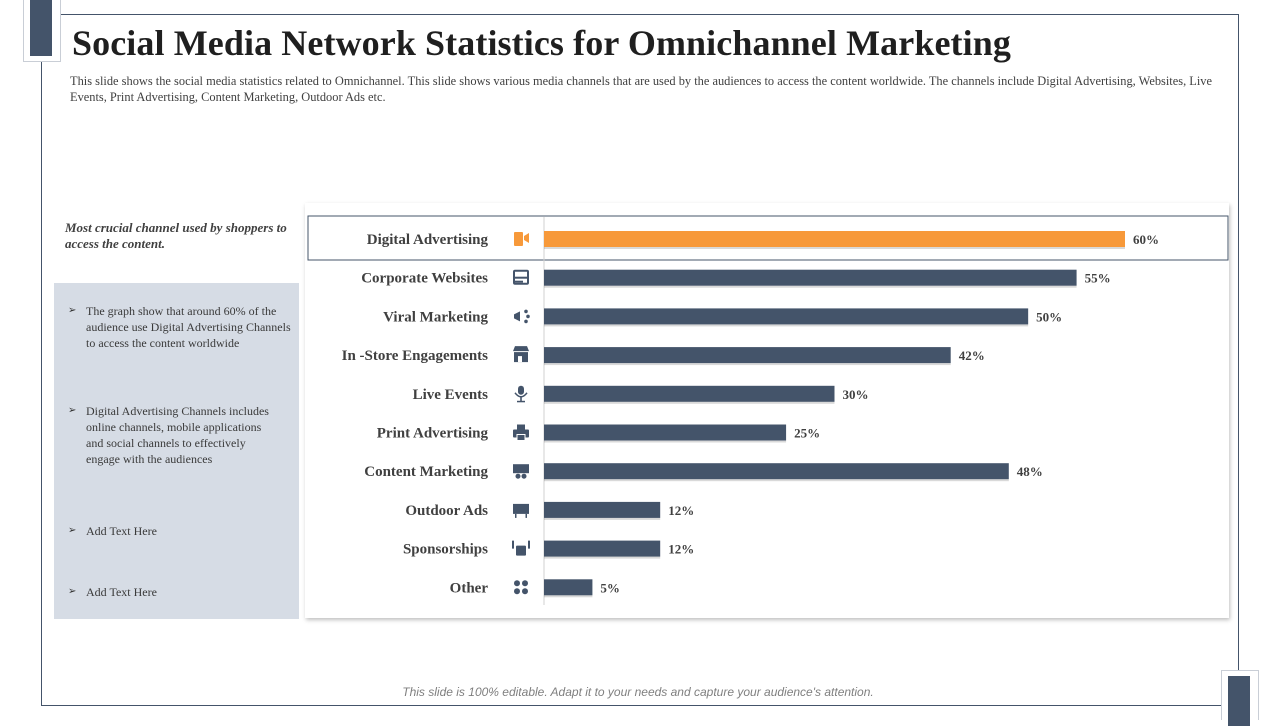 Image resolution: width=1280 pixels, height=726 pixels. Describe the element at coordinates (521, 548) in the screenshot. I see `money-hand-icon` at that location.